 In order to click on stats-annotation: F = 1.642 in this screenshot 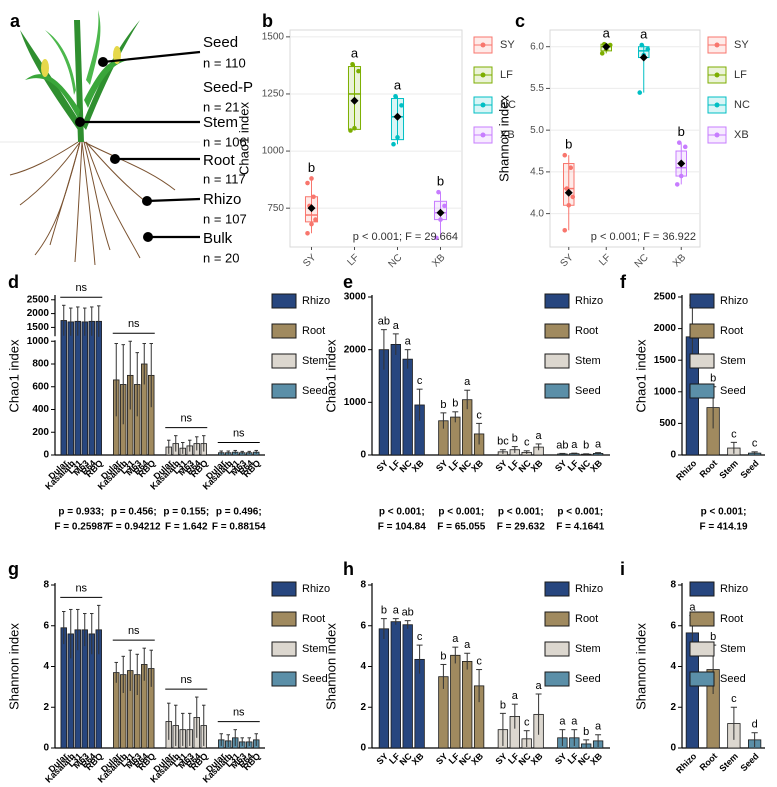, I will do `click(186, 527)`.